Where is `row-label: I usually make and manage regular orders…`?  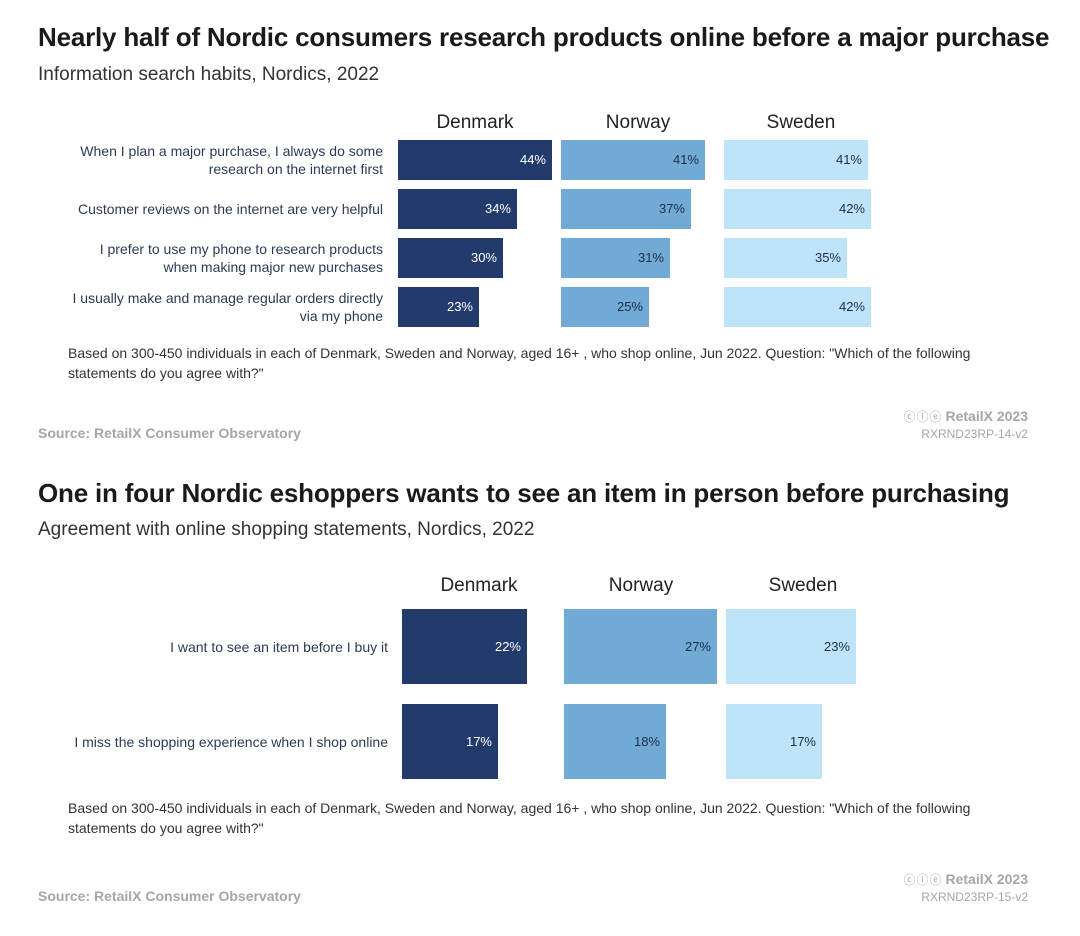
row-label: I usually make and manage regular orders… is located at coordinates (208, 307).